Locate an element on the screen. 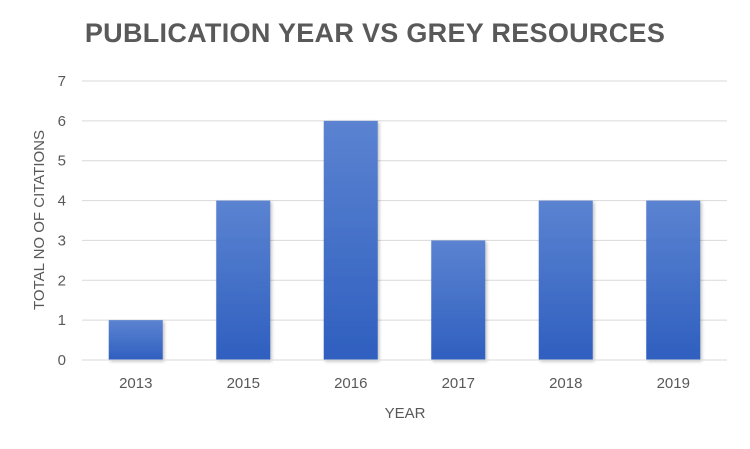  y-tick-label: 6 is located at coordinates (62, 121).